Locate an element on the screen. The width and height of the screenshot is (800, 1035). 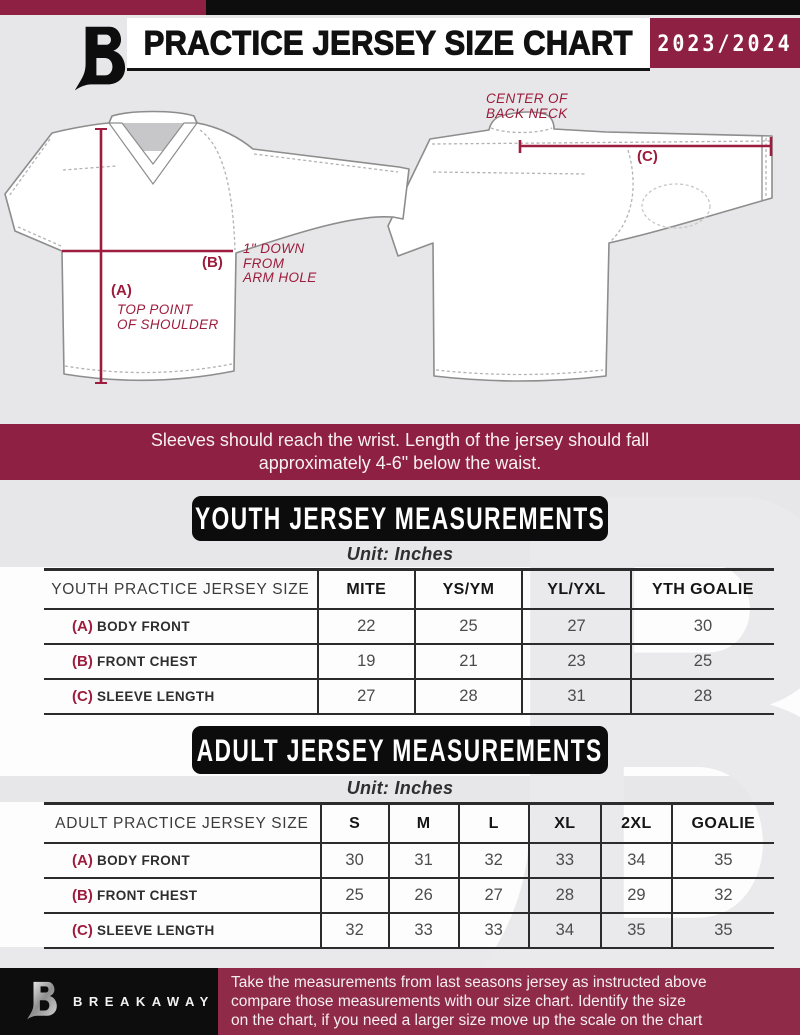
label-b-note: 1" DOWN FROM ARM HOLE is located at coordinates (280, 263).